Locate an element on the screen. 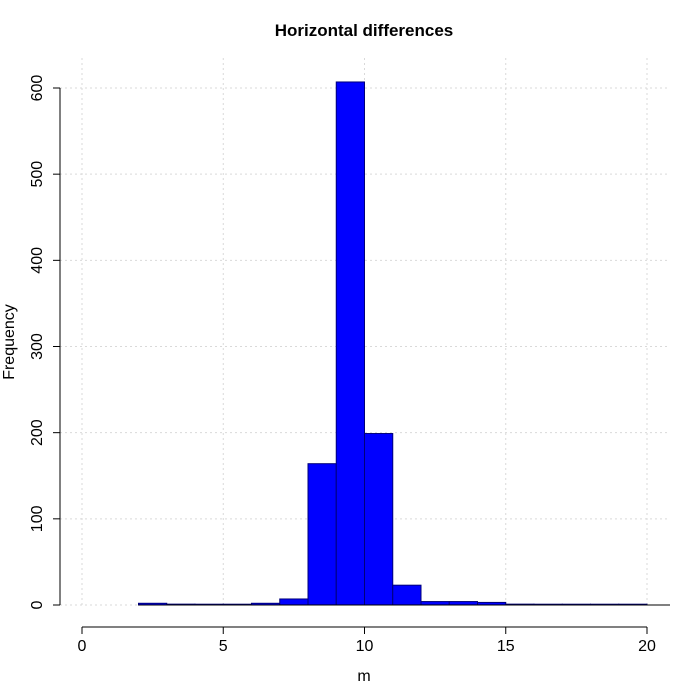  x-tick-label-15: 15 is located at coordinates (506, 646).